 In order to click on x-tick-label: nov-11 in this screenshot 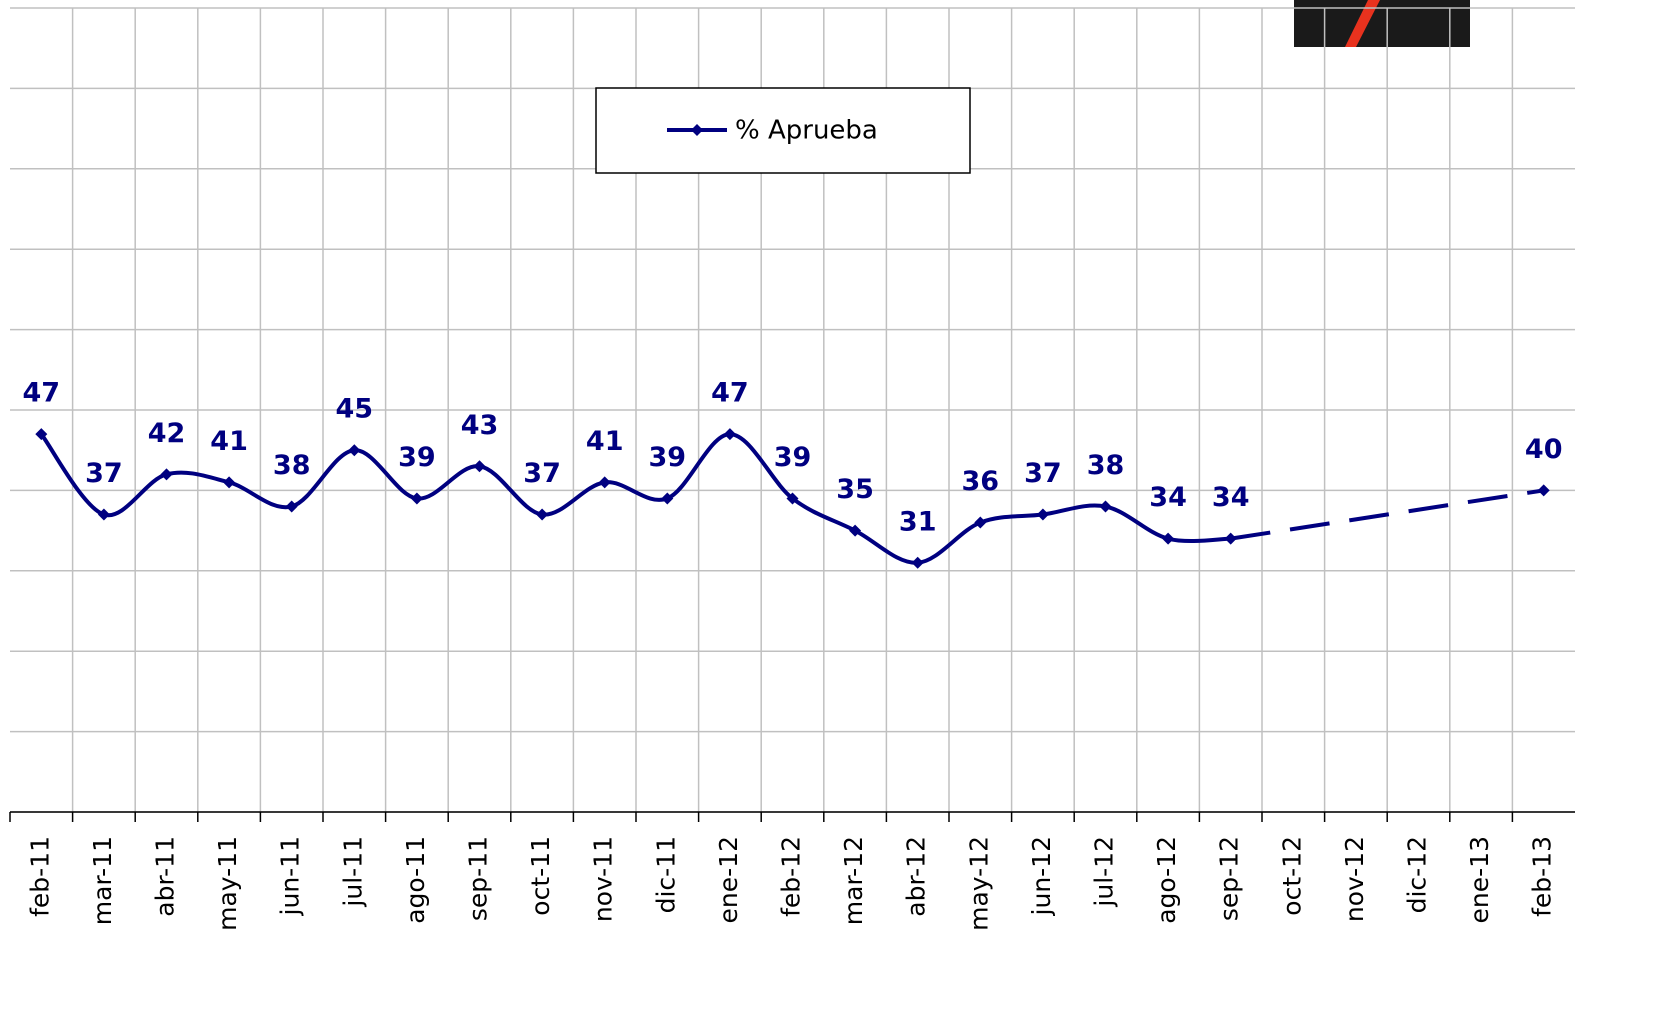, I will do `click(603, 879)`.